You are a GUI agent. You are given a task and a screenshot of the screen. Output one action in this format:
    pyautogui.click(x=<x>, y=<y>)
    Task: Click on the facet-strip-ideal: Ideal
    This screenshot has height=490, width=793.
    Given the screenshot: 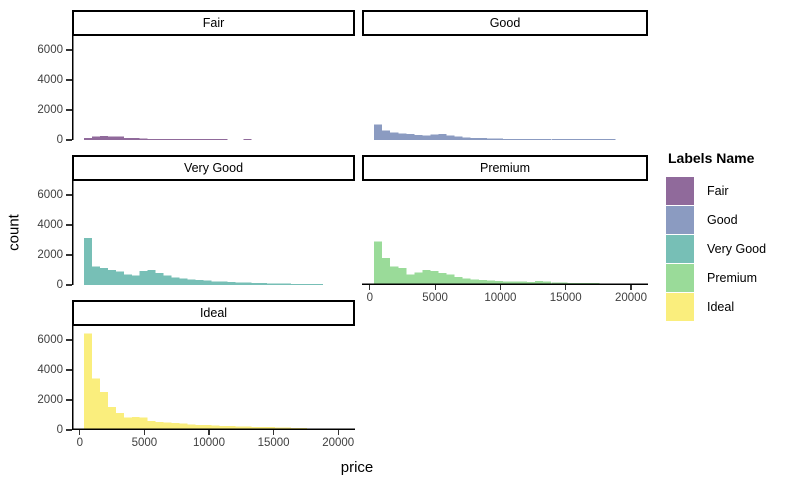 What is the action you would take?
    pyautogui.click(x=213, y=313)
    